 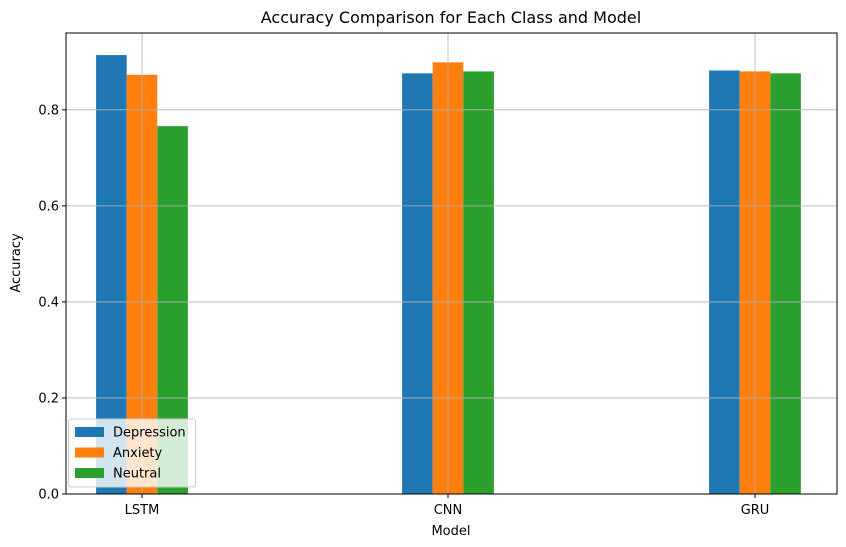 What do you see at coordinates (450, 531) in the screenshot?
I see `x-axis-label: Model` at bounding box center [450, 531].